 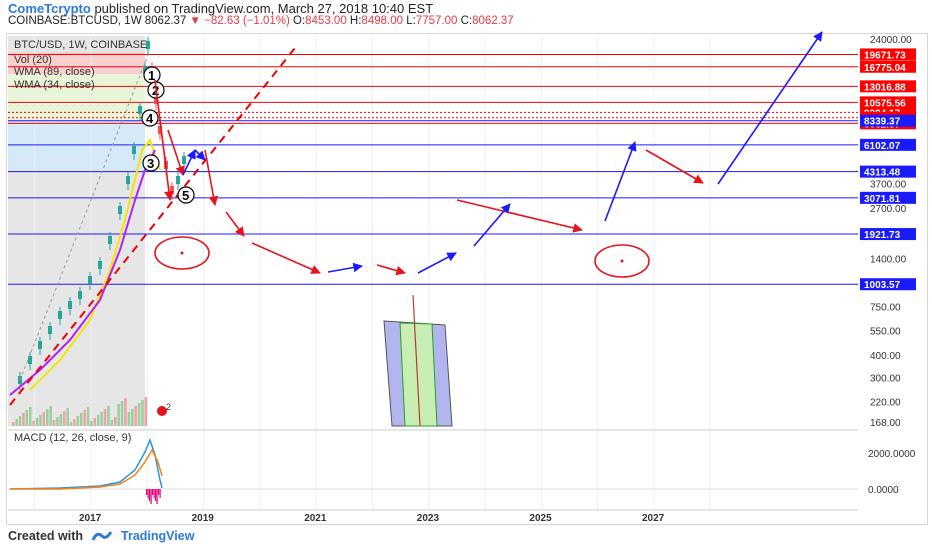 What do you see at coordinates (885, 402) in the screenshot?
I see `price-tick-label: 220.00` at bounding box center [885, 402].